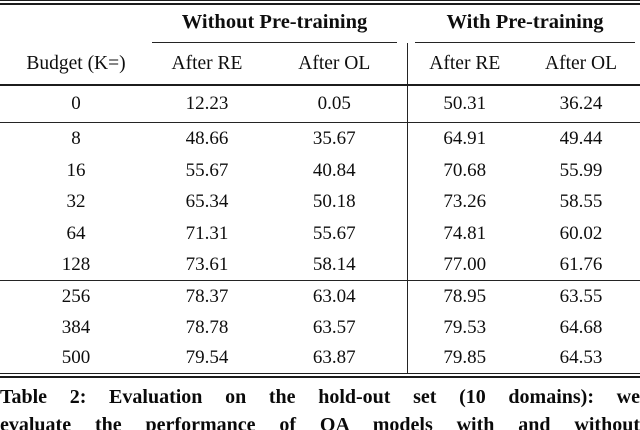 The width and height of the screenshot is (640, 430). What do you see at coordinates (334, 202) in the screenshot?
I see `cell-wo-after-ol: 50.18` at bounding box center [334, 202].